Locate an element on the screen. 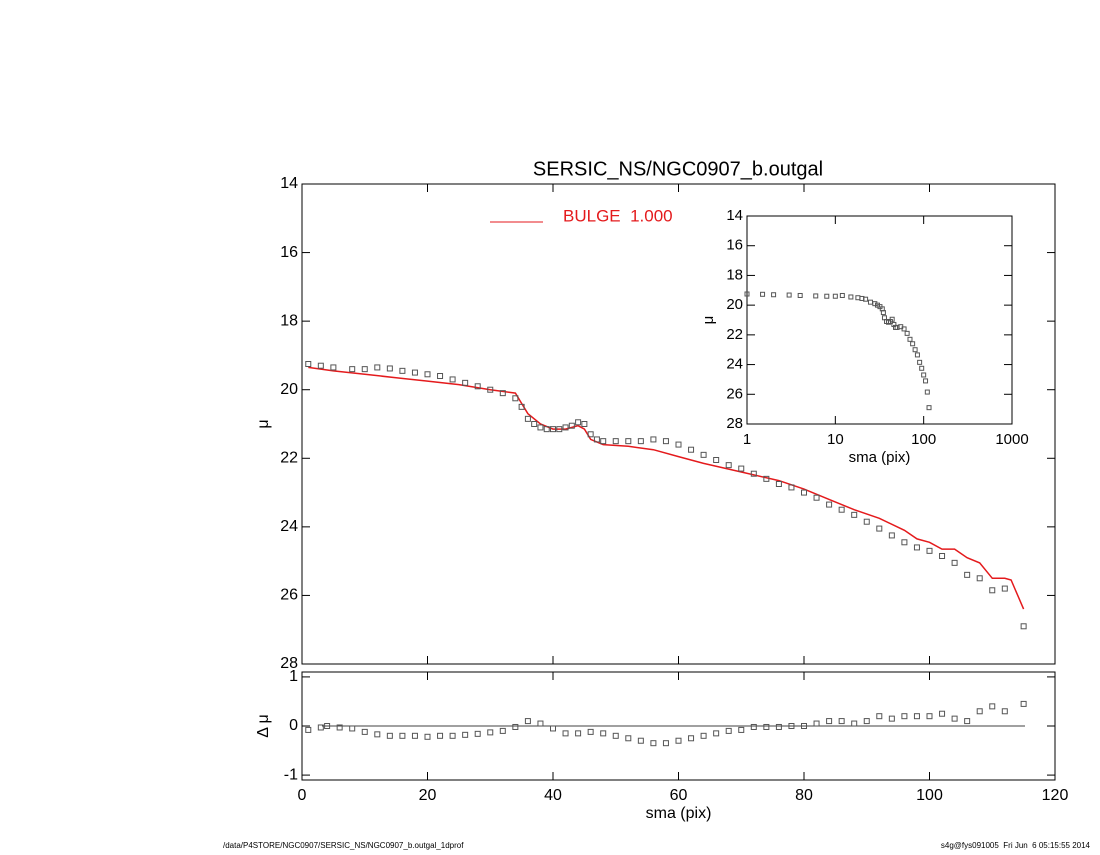  y-tick-label: 1 is located at coordinates (293, 676).